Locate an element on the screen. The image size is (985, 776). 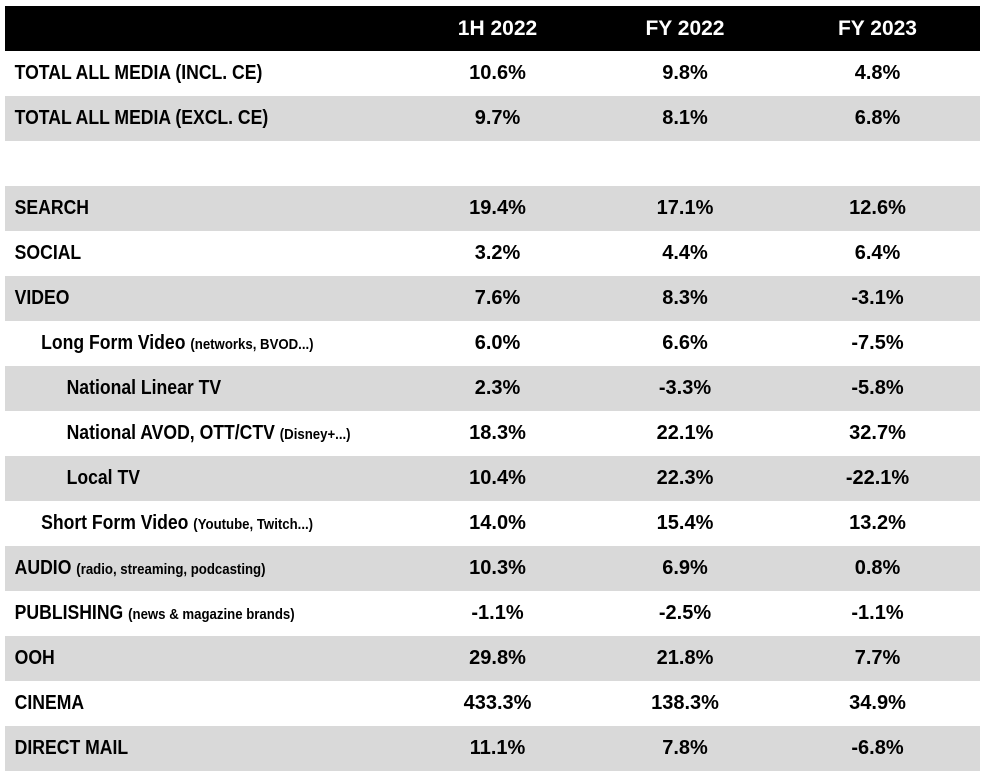
table-row: TOTAL ALL MEDIA (INCL. CE) 10.6% 9.8% 4.8% is located at coordinates (492, 73).